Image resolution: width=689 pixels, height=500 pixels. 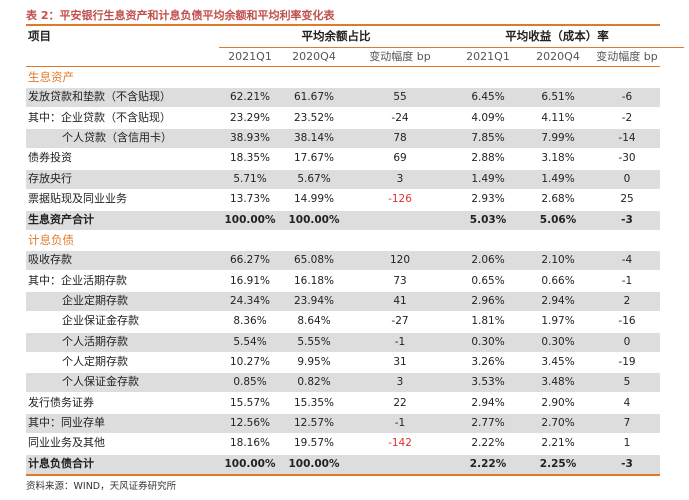 What do you see at coordinates (627, 321) in the screenshot?
I see `table-cell: -16` at bounding box center [627, 321].